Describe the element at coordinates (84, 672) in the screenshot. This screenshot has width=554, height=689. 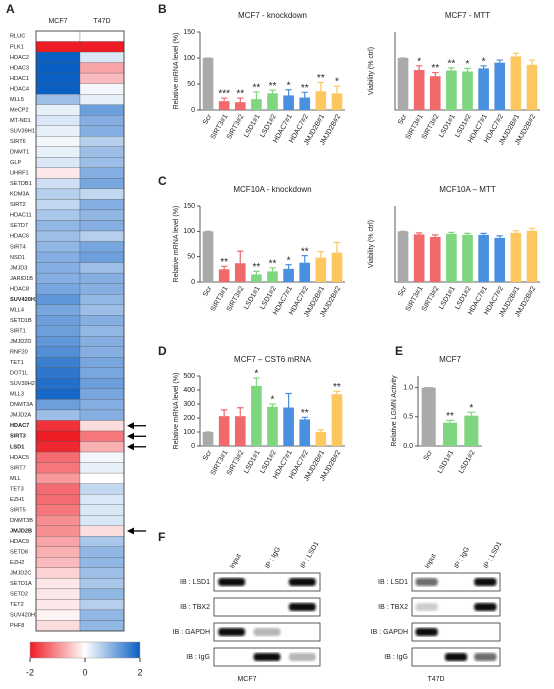
I see `colorbar-tick-label: 0` at that location.